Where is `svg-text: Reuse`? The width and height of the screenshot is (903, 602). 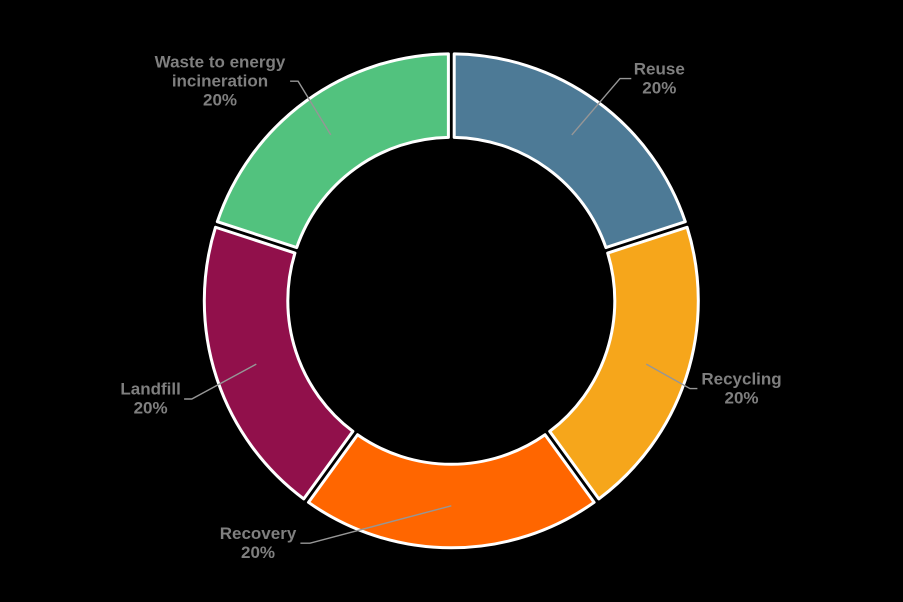 svg-text: Reuse is located at coordinates (659, 68).